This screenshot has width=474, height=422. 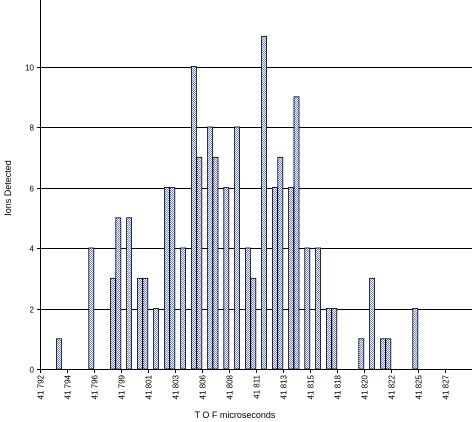 What do you see at coordinates (284, 386) in the screenshot?
I see `x-tick-label: 41 813` at bounding box center [284, 386].